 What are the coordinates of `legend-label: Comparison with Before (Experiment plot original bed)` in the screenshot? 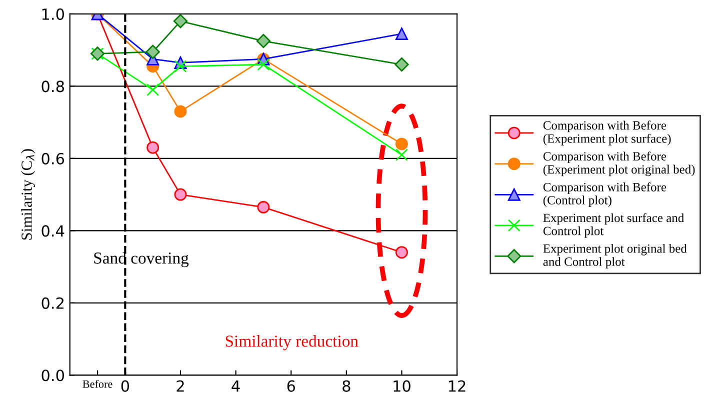 It's located at (619, 164).